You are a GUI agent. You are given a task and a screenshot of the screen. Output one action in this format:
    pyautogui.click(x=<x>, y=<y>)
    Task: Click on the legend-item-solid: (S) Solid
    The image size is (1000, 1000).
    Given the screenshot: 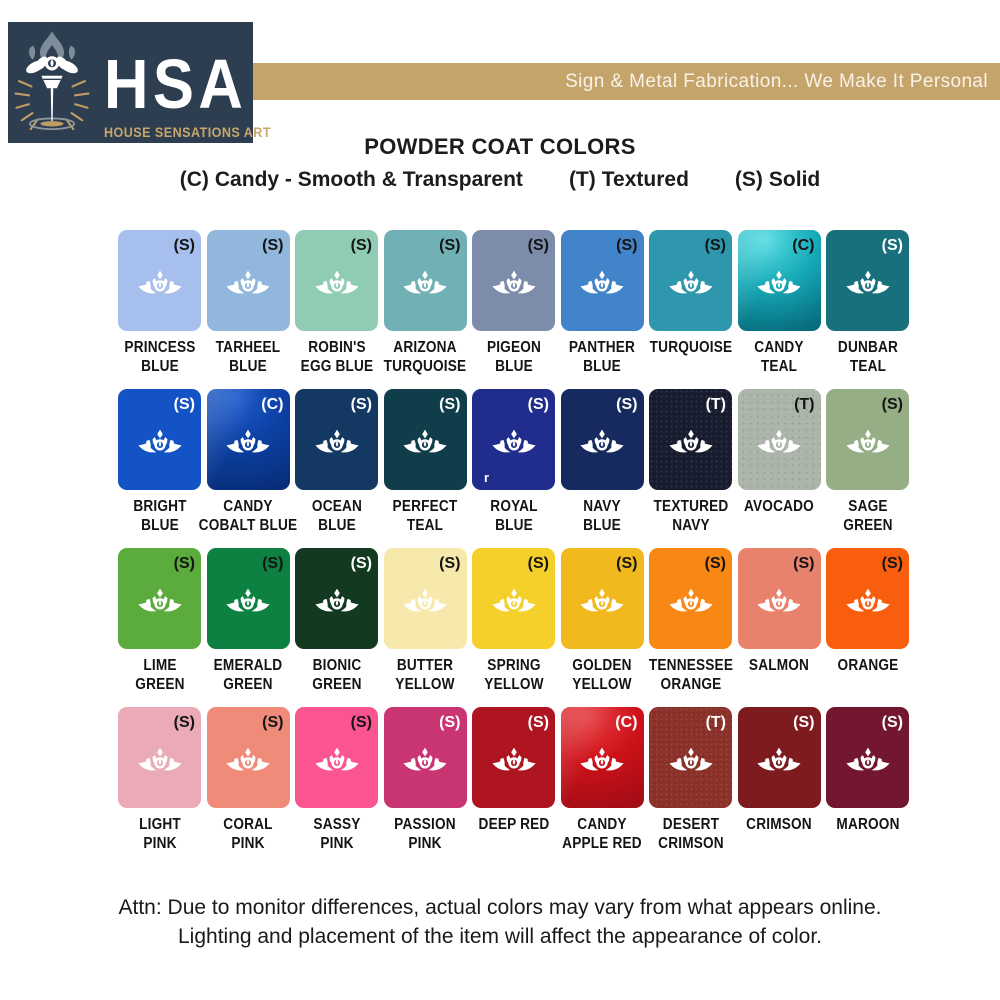 What is the action you would take?
    pyautogui.click(x=777, y=179)
    